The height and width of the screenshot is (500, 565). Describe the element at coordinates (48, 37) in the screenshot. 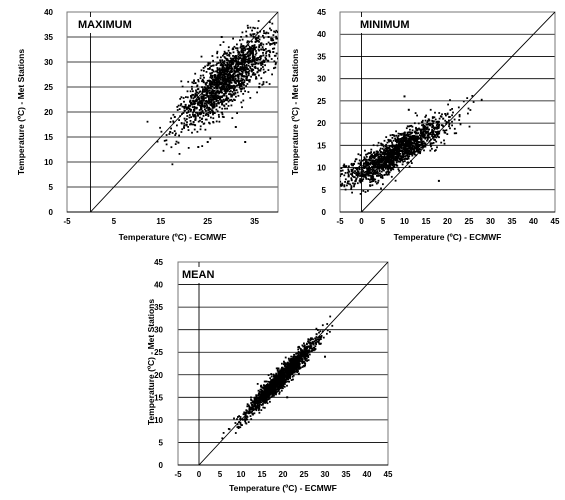

I see `y-tick-label: 35` at that location.